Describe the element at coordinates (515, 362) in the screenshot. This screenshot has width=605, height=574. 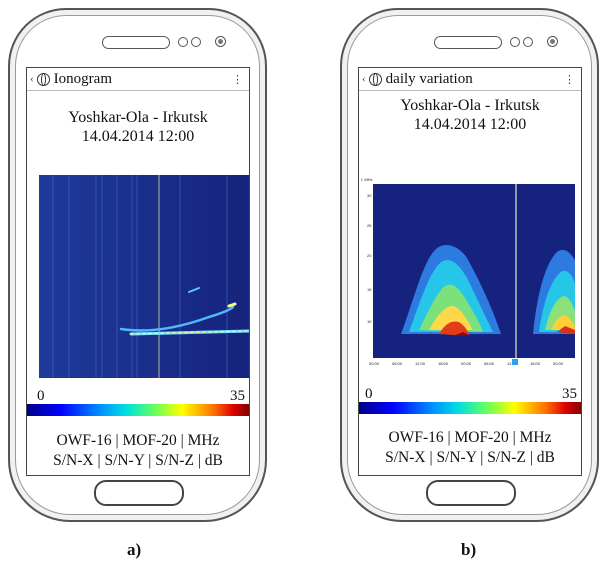
I see `time-cursor-handle` at that location.